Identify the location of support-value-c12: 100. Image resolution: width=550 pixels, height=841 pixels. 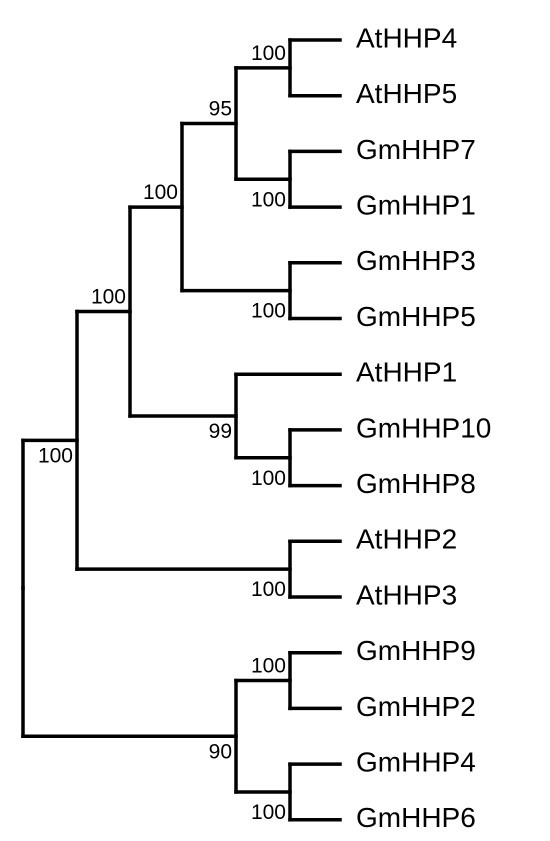
(268, 812).